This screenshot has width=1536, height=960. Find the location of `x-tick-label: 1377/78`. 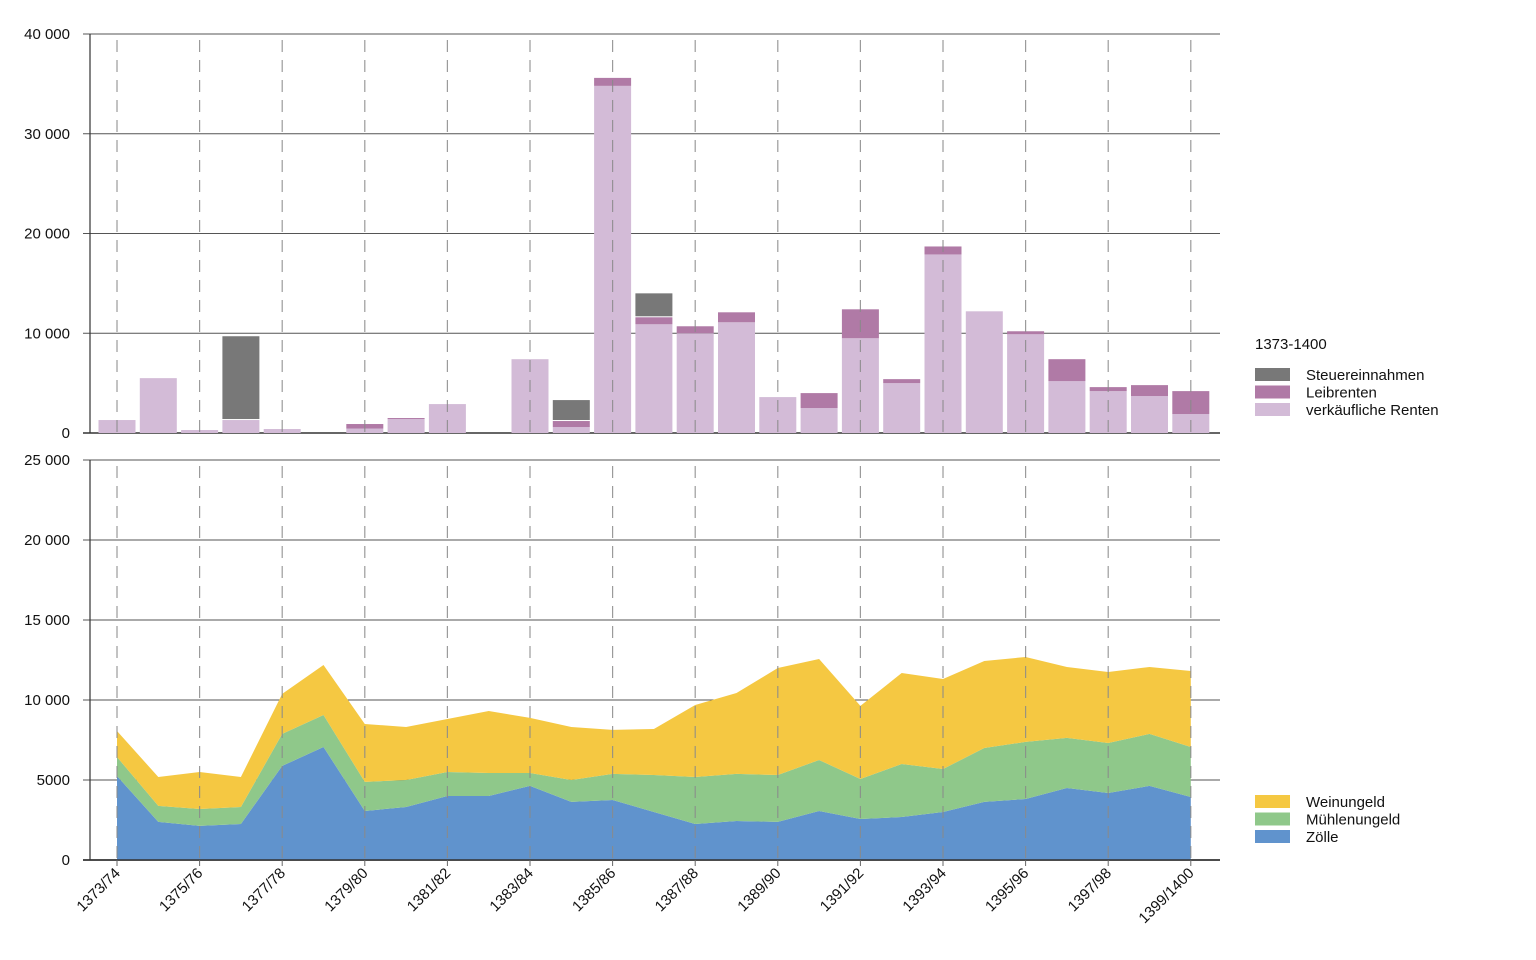

x-tick-label: 1377/78 is located at coordinates (264, 890).